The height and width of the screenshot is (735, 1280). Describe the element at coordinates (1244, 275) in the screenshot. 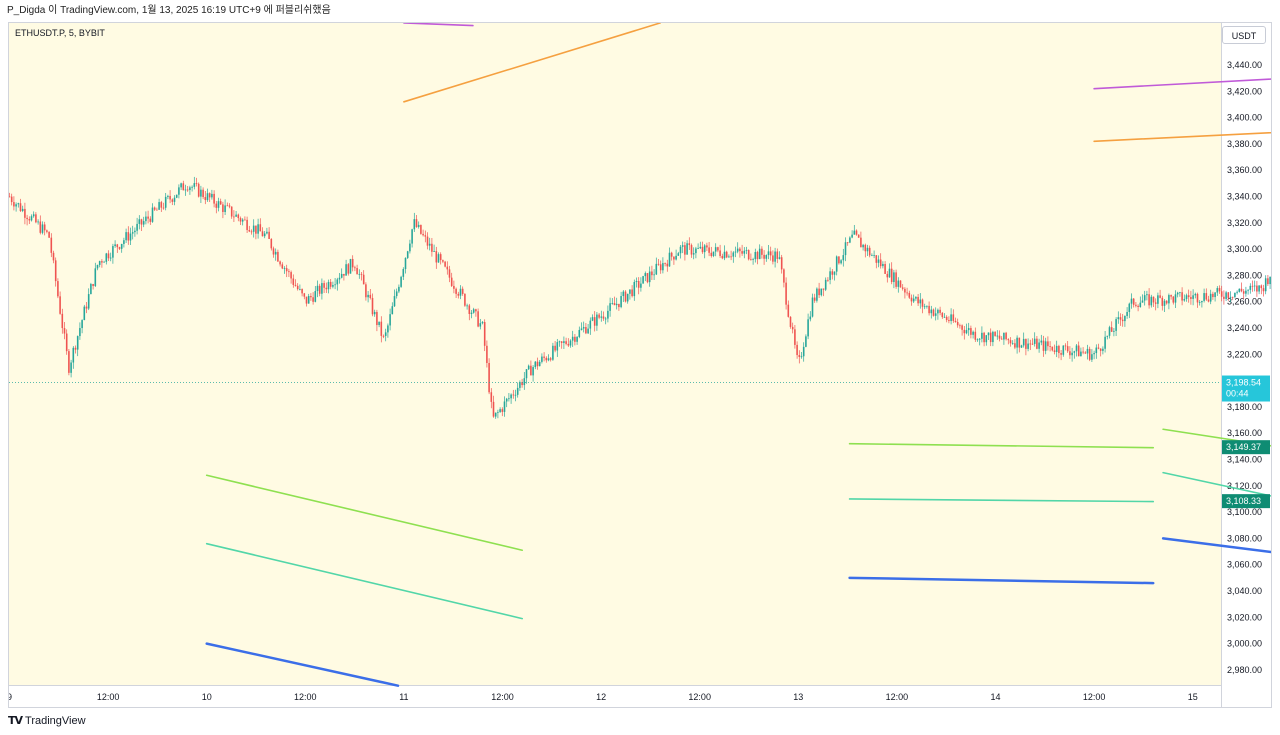

I see `y-tick-label: 3,280.00` at that location.